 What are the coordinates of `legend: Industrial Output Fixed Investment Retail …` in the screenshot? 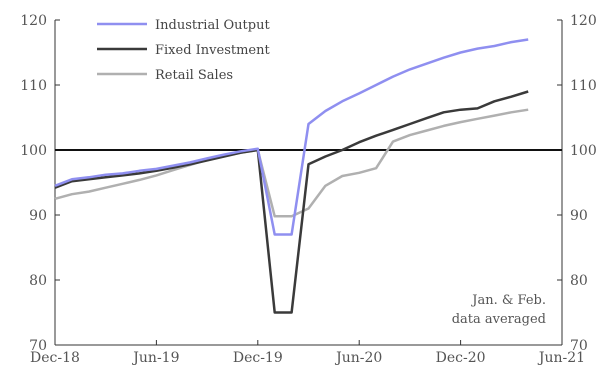 It's located at (183, 50).